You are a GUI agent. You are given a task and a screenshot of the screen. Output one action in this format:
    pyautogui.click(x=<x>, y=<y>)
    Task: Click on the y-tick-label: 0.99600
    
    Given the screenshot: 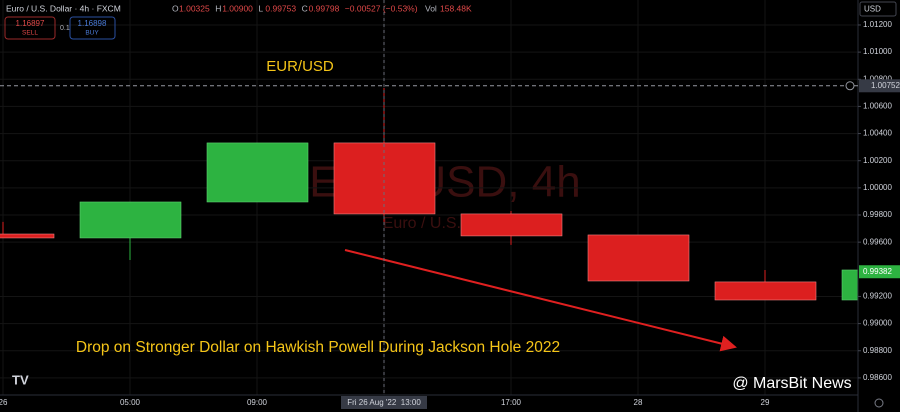 What is the action you would take?
    pyautogui.click(x=877, y=241)
    